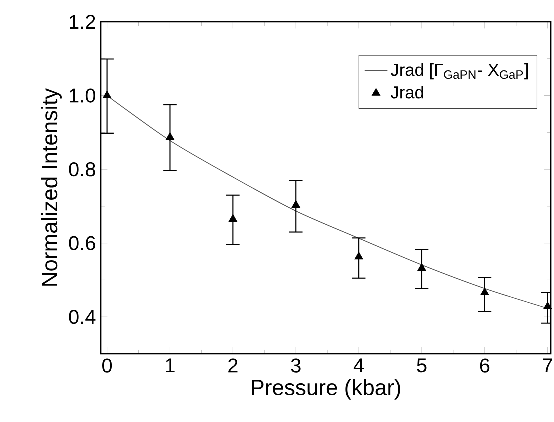 This screenshot has height=422, width=554. Describe the element at coordinates (83, 22) in the screenshot. I see `y-tick-label: 1.2` at that location.